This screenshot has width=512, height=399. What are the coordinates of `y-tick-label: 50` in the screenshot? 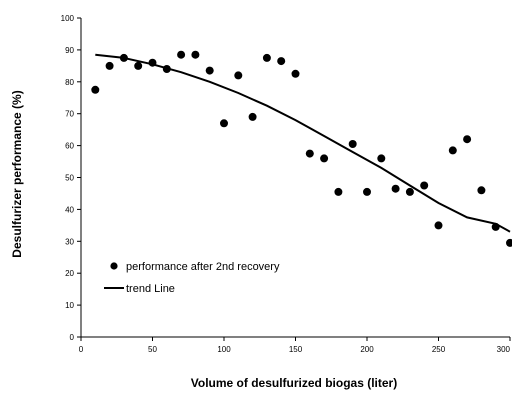 It's located at (69, 178).